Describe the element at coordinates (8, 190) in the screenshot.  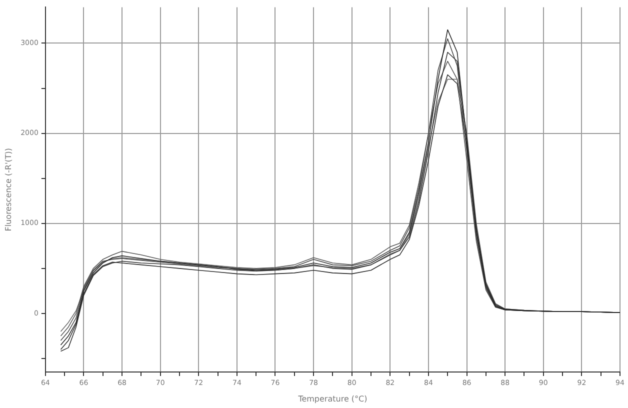
I see `y-axis-title: Fluorescence (-R'(T))` at that location.